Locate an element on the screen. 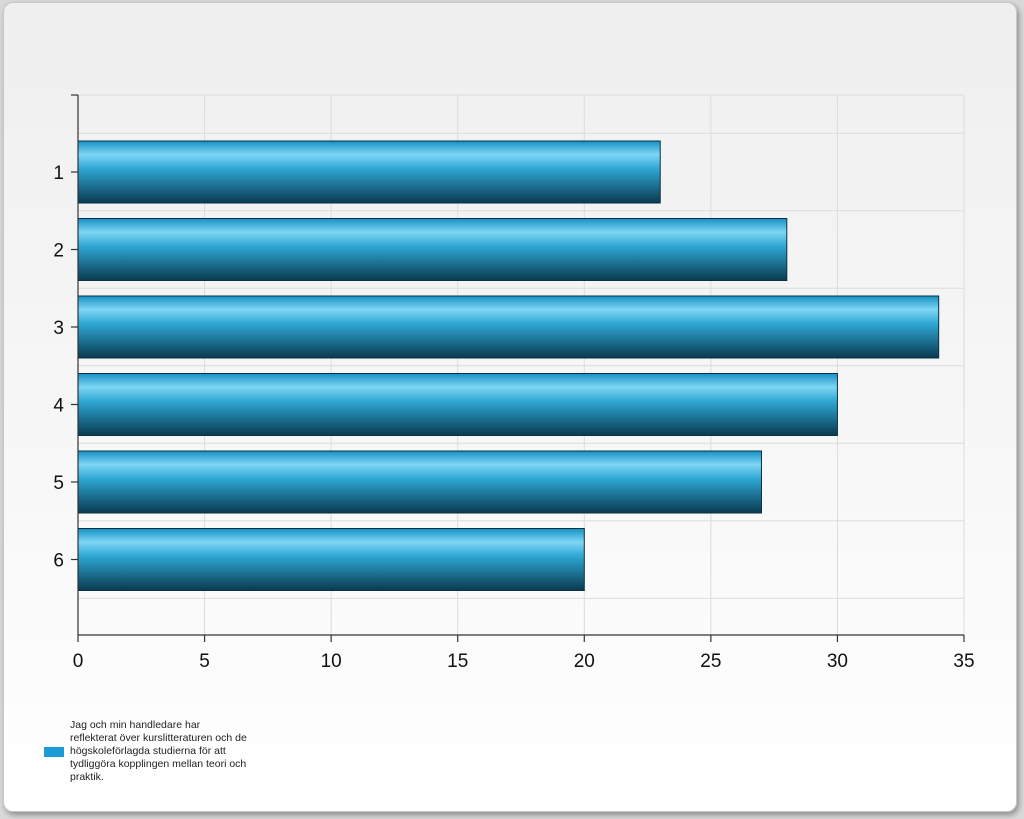 Image resolution: width=1024 pixels, height=819 pixels. x-tick-label: 5 is located at coordinates (204, 661).